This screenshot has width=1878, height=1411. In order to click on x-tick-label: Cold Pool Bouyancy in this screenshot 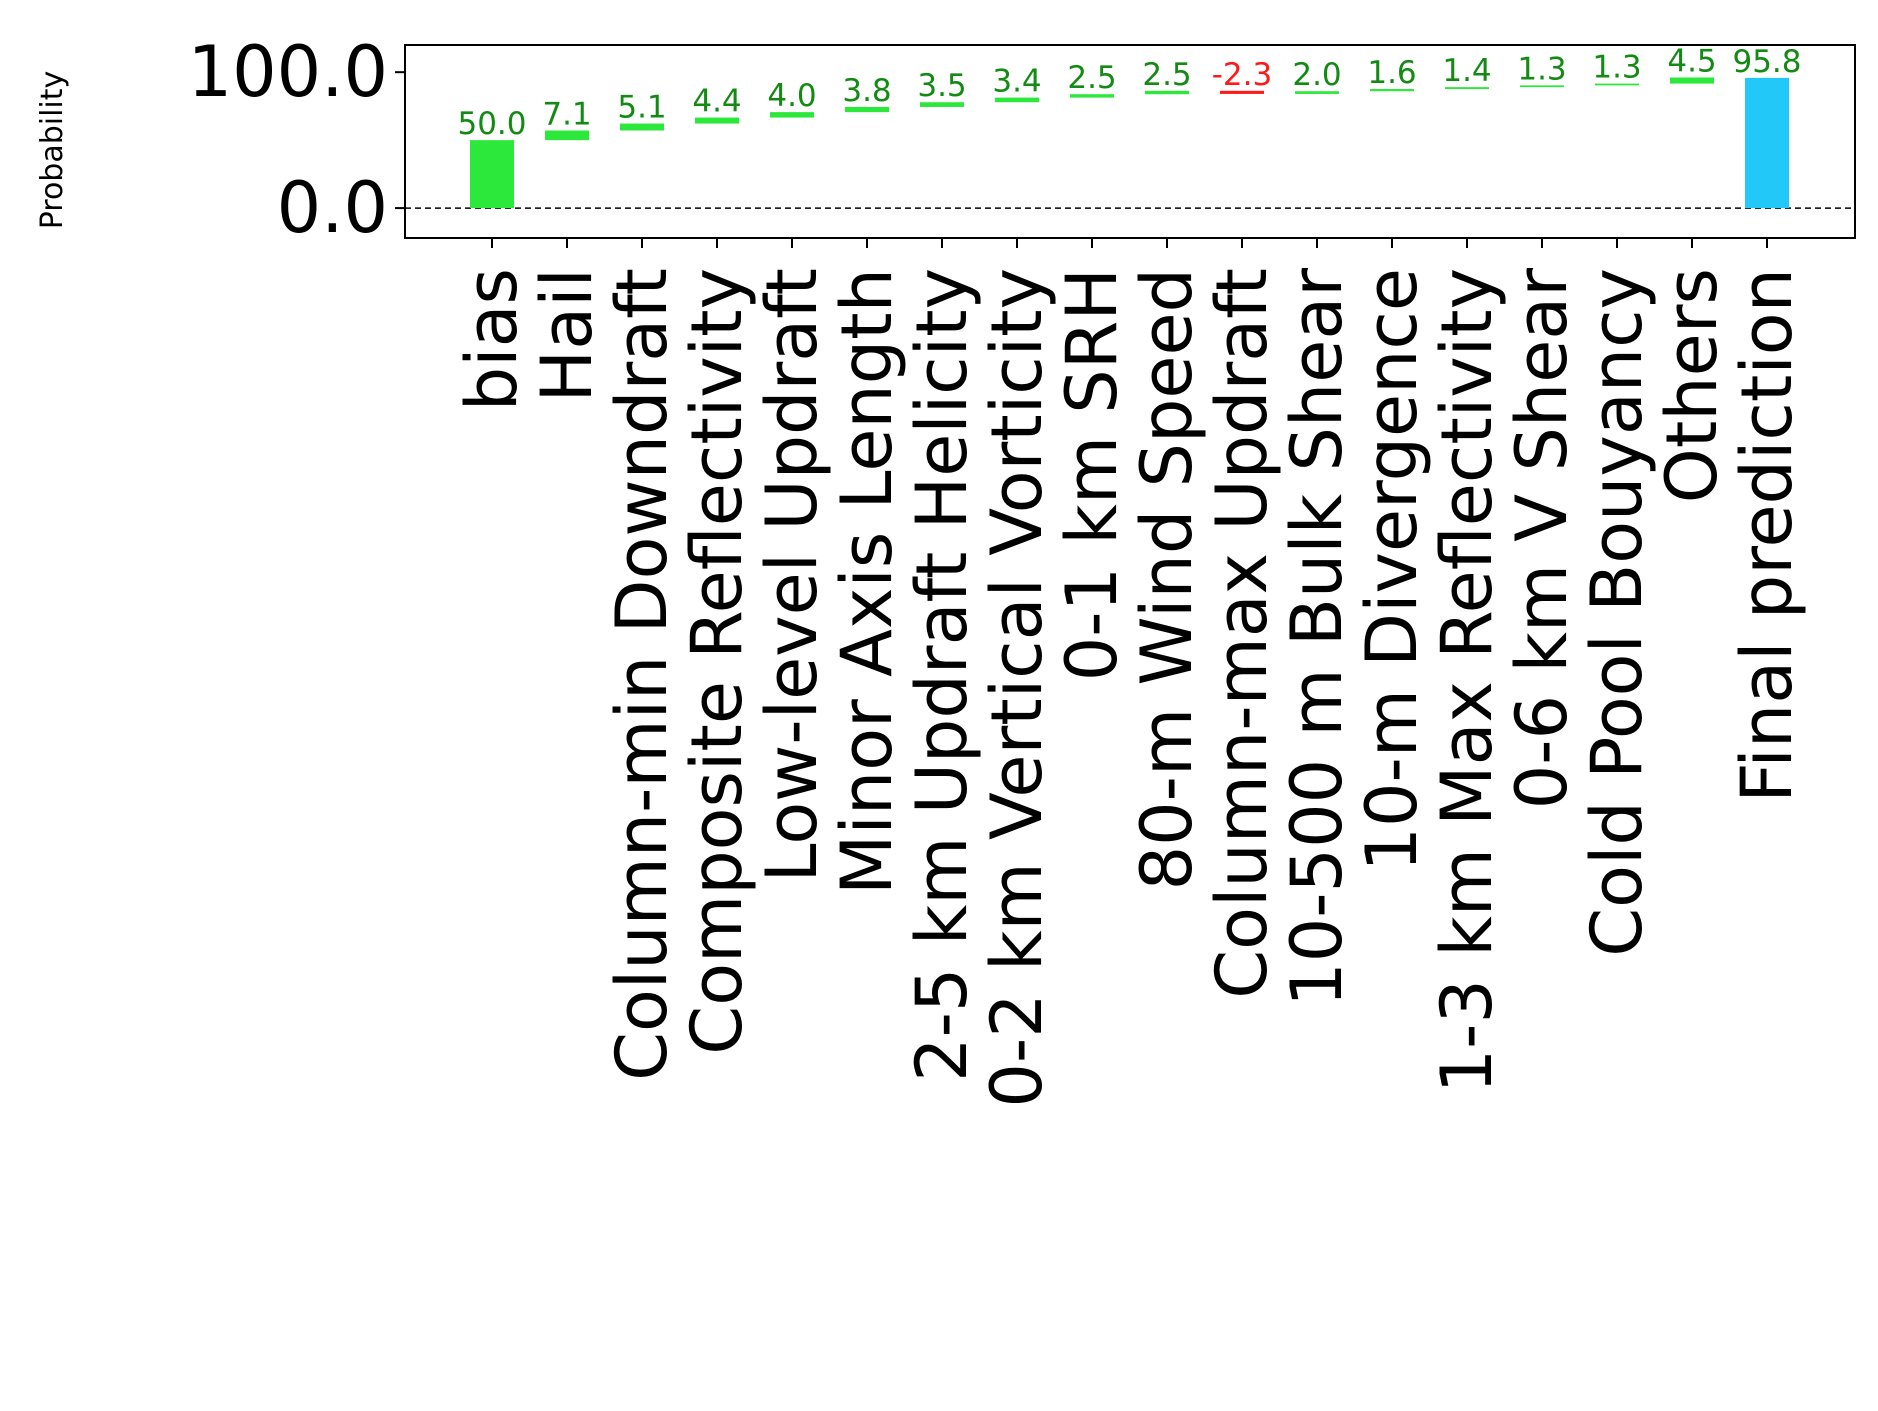, I will do `click(1617, 612)`.